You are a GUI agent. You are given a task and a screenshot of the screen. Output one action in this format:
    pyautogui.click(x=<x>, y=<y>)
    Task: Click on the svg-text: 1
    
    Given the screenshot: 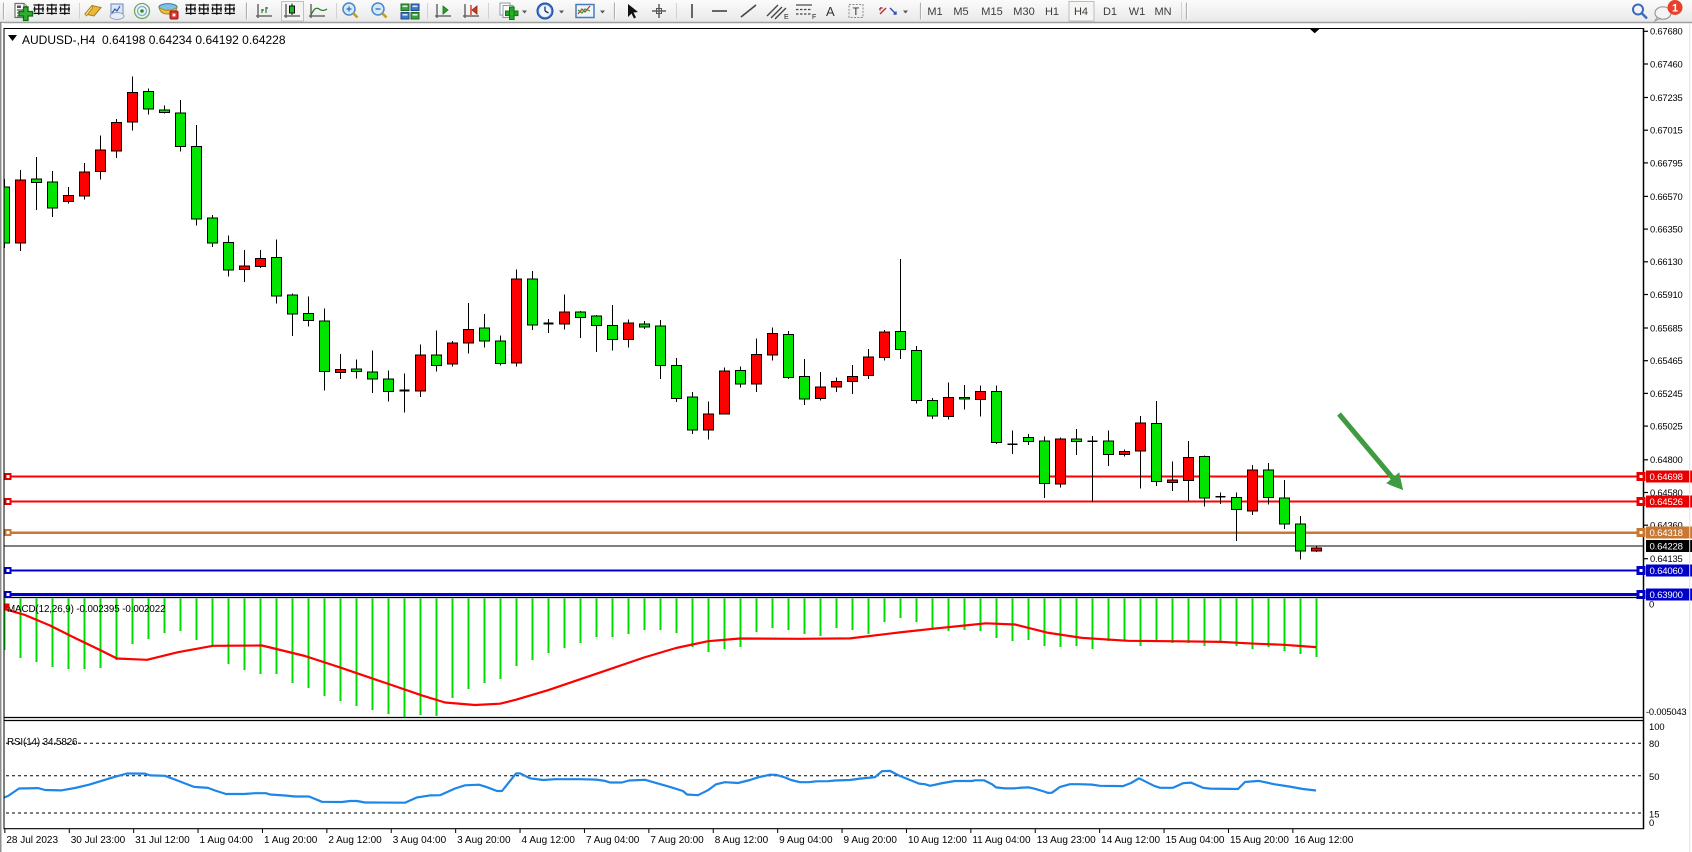 What is the action you would take?
    pyautogui.click(x=1675, y=9)
    